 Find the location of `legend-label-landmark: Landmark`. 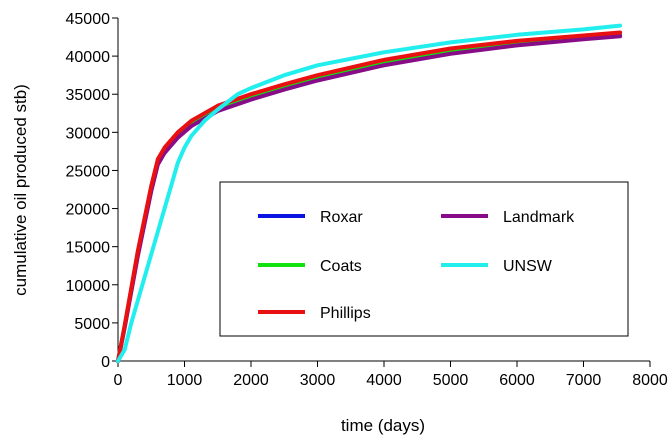

legend-label-landmark: Landmark is located at coordinates (539, 217).